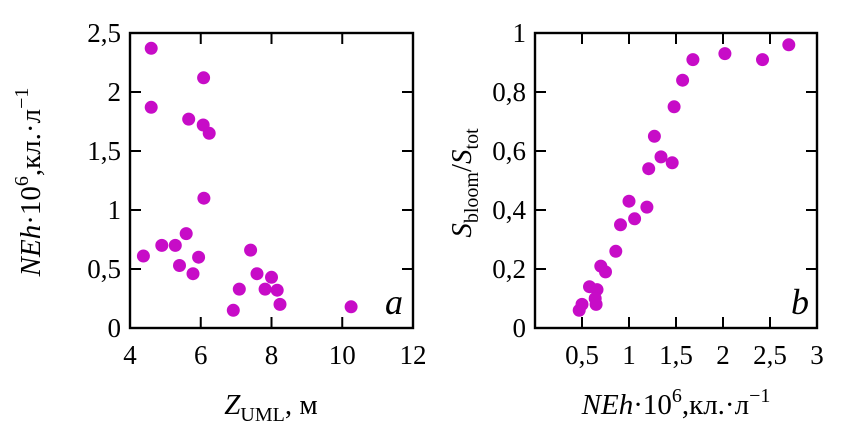  What do you see at coordinates (509, 210) in the screenshot?
I see `y-tick-label: 0,4` at bounding box center [509, 210].